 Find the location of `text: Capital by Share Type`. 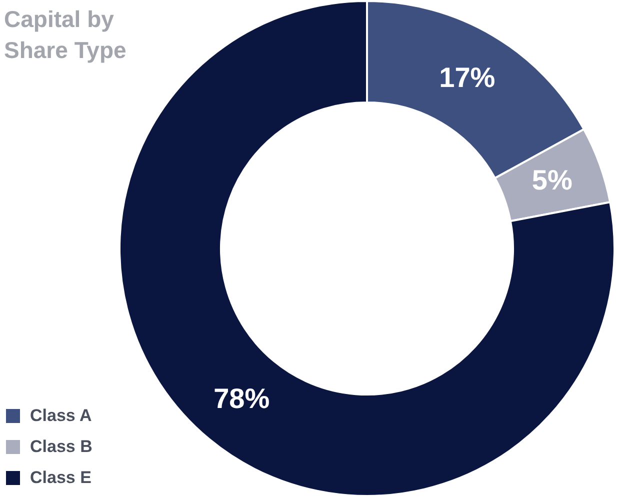

text: Capital by Share Type is located at coordinates (65, 35).